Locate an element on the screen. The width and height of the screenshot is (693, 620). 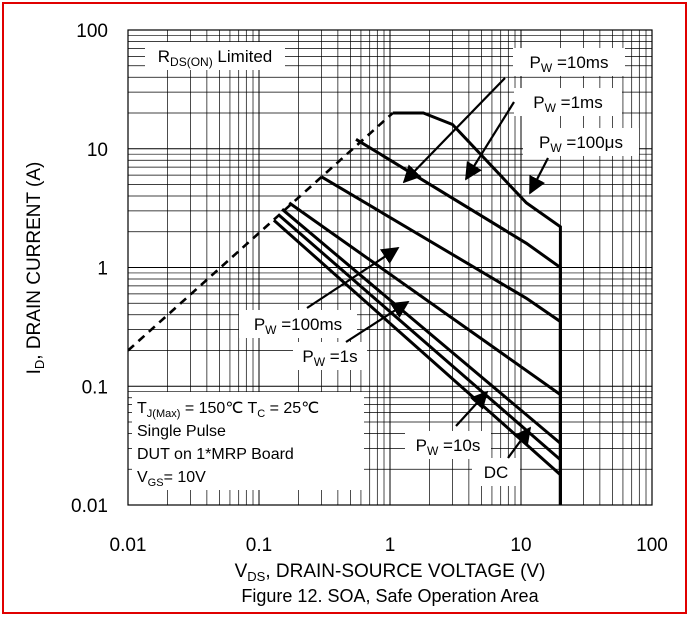
series-label: PW =100ms is located at coordinates (298, 326).